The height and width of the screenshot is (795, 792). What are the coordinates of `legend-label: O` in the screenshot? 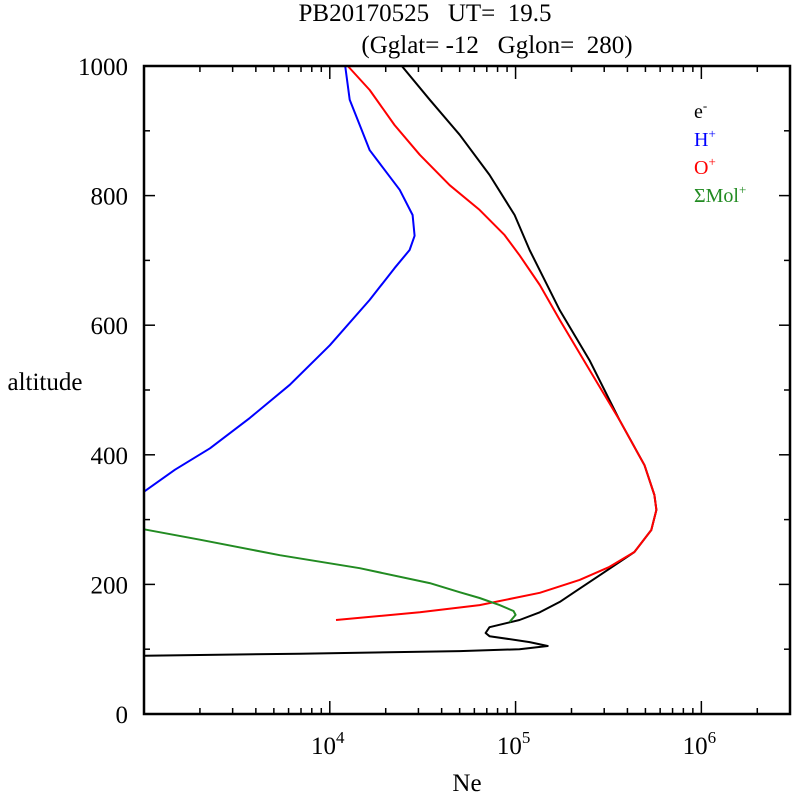 It's located at (701, 168).